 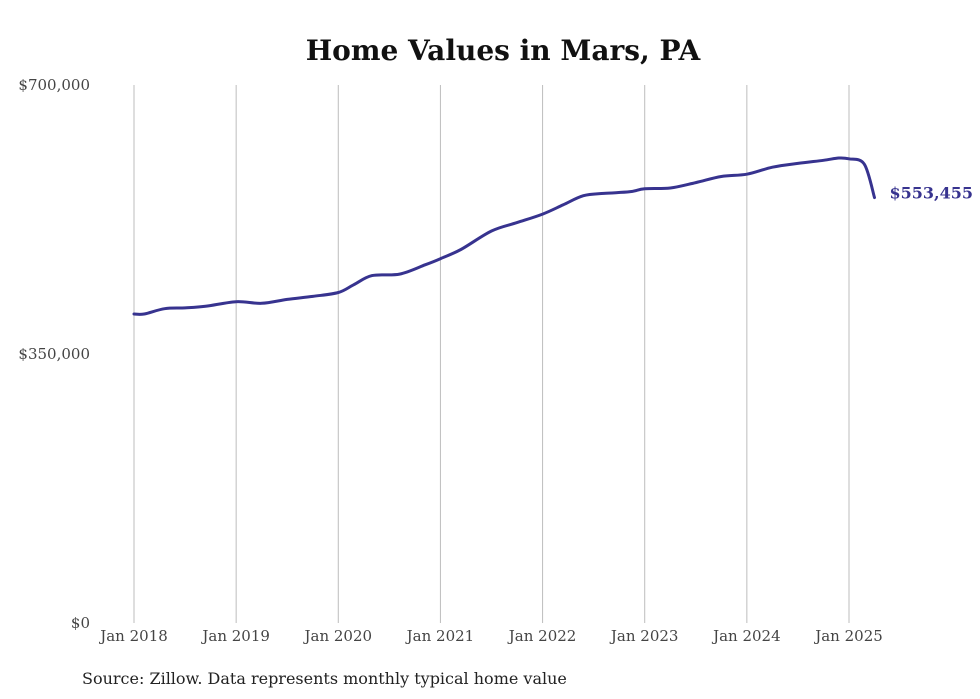 What do you see at coordinates (644, 636) in the screenshot?
I see `x-tick-label: Jan 2023` at bounding box center [644, 636].